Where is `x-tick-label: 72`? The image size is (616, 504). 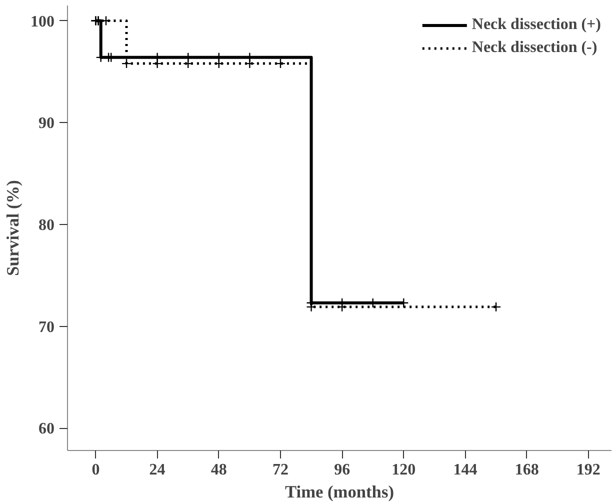 x-tick-label: 72 is located at coordinates (280, 470).